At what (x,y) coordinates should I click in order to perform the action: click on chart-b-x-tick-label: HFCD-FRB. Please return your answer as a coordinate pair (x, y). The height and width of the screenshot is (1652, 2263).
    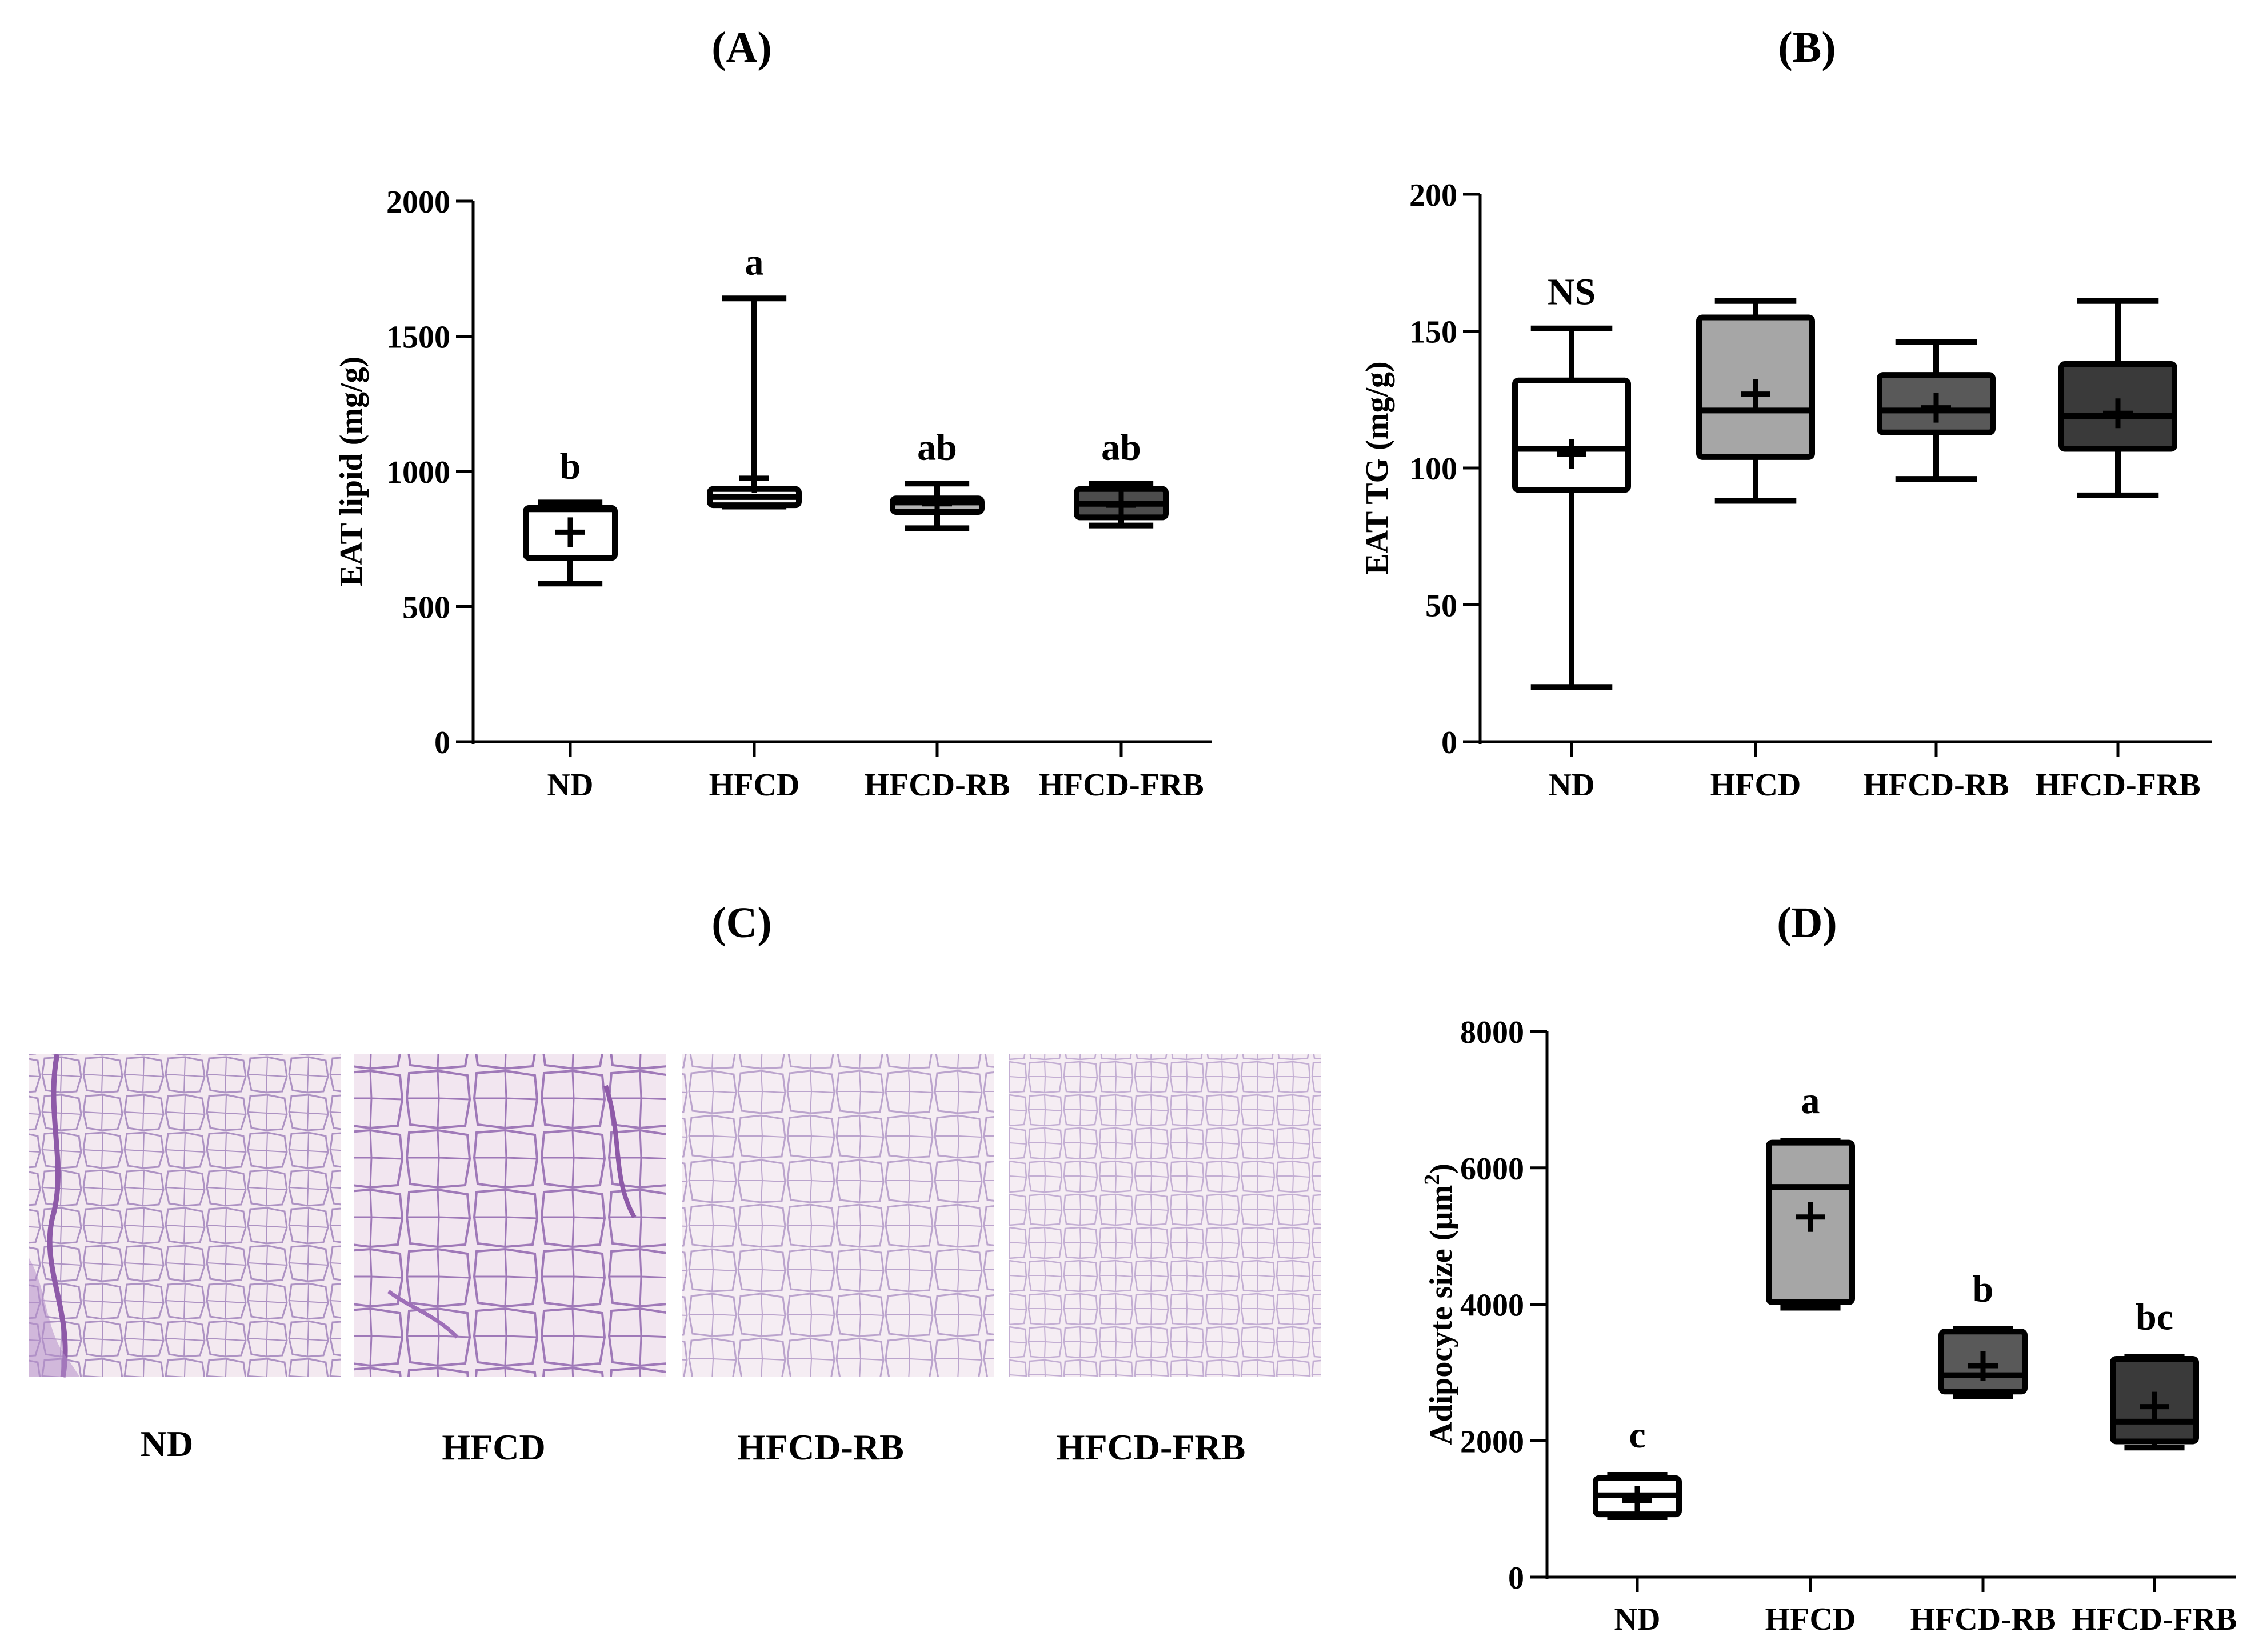
    Looking at the image, I should click on (2117, 785).